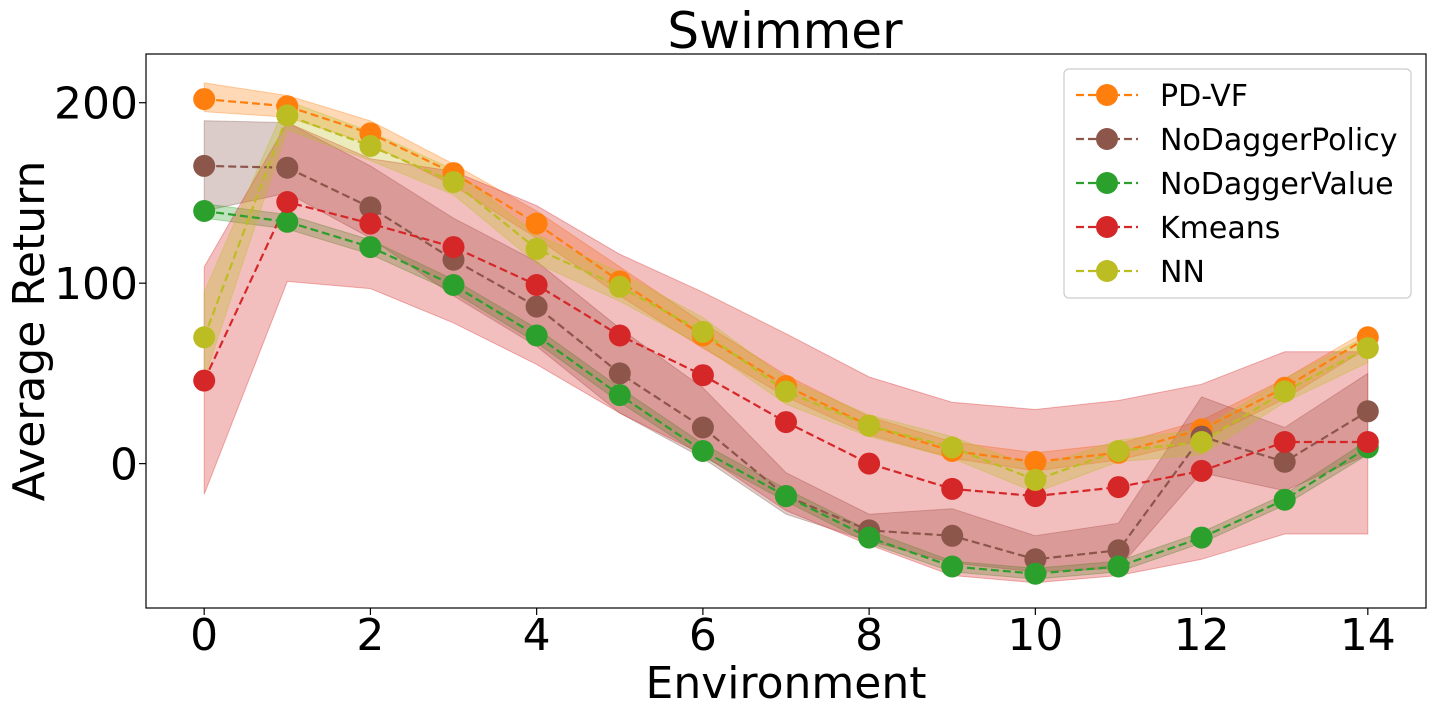 The image size is (1432, 712). I want to click on x-tick-label-0: 0, so click(204, 635).